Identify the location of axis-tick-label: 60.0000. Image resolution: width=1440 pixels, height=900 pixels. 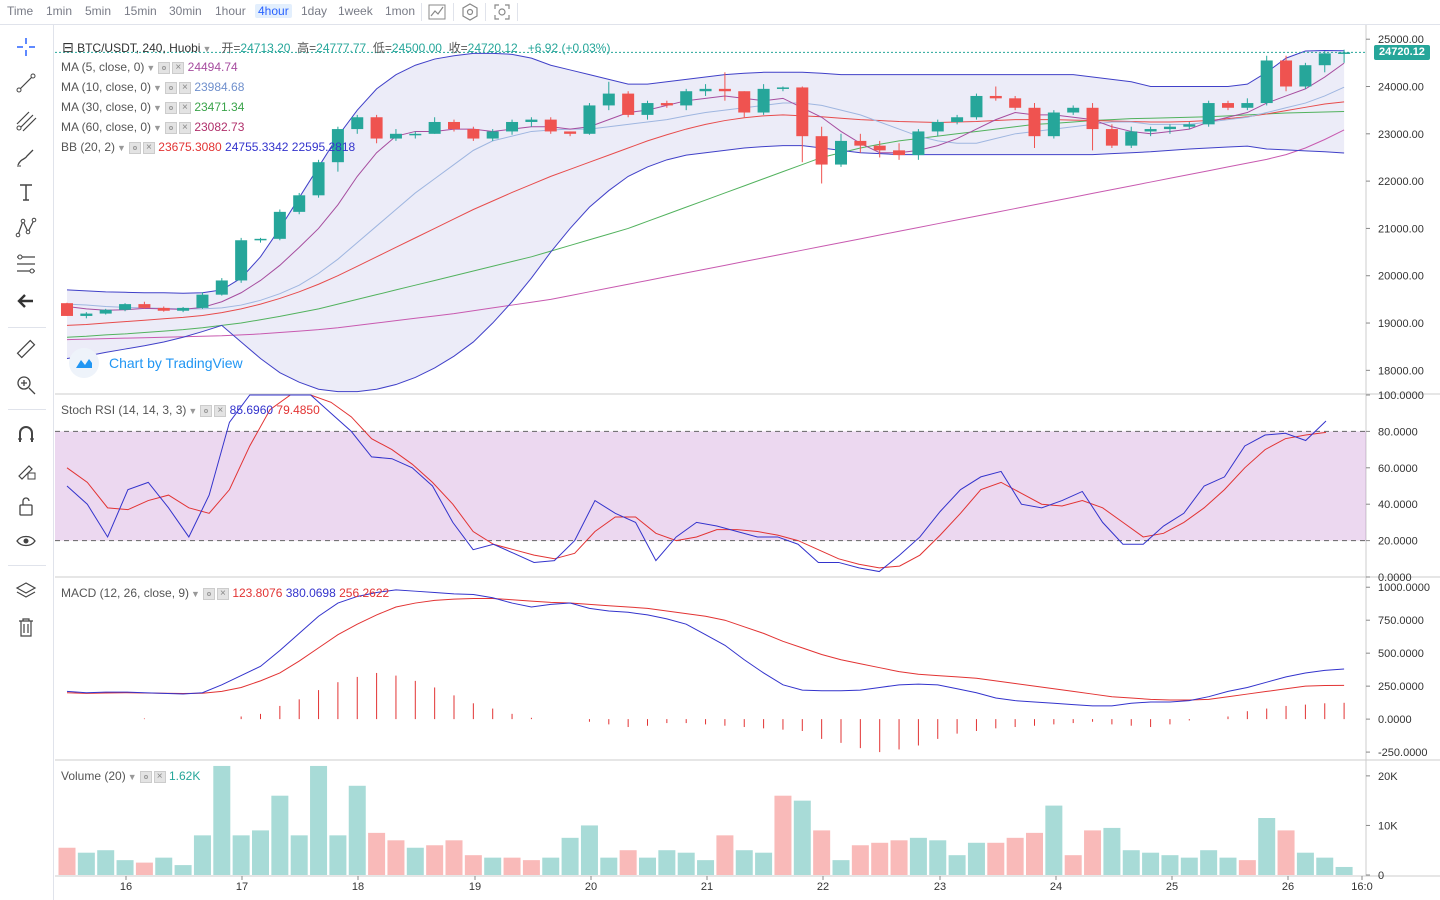
(1398, 469).